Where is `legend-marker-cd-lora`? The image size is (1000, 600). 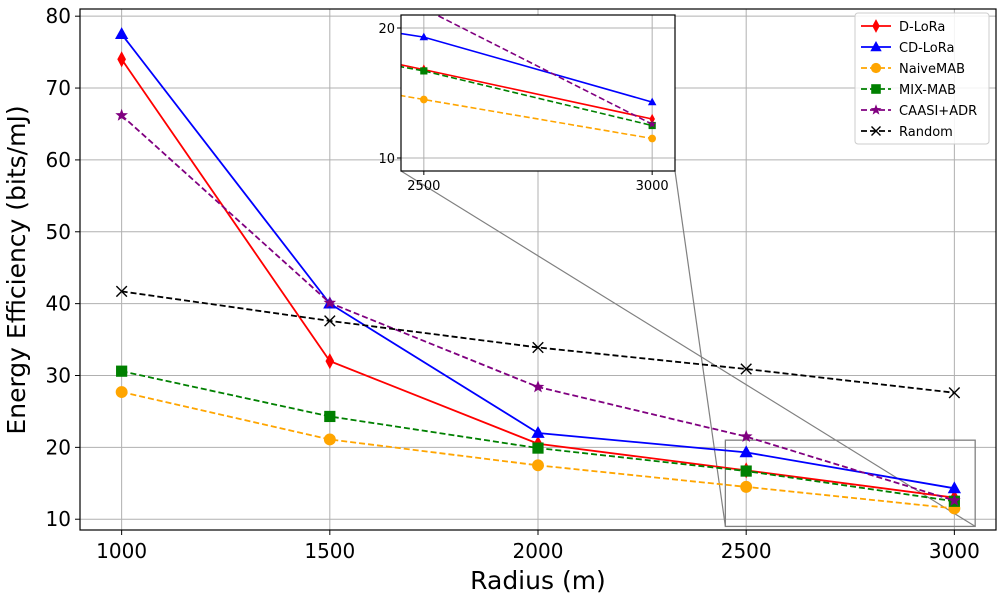 legend-marker-cd-lora is located at coordinates (876, 46).